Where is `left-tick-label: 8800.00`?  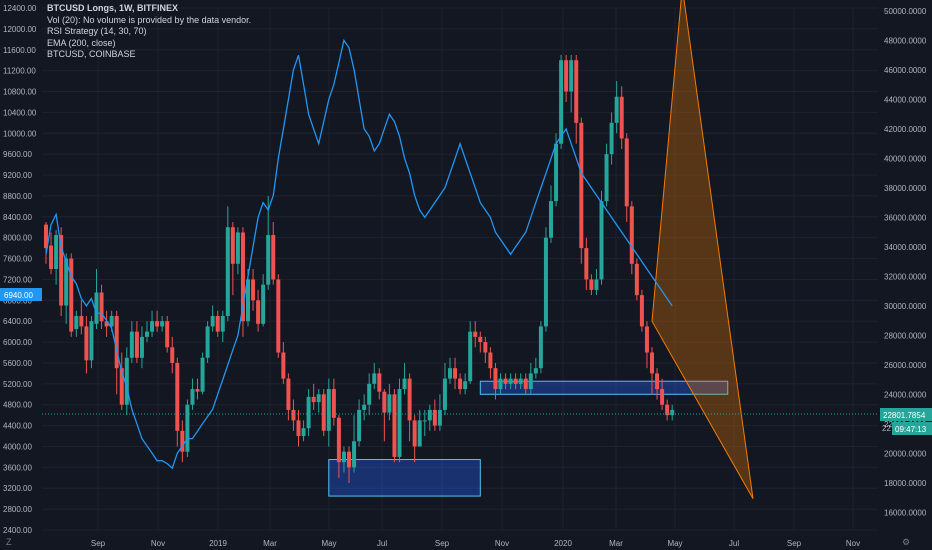
left-tick-label: 8800.00 is located at coordinates (17, 196).